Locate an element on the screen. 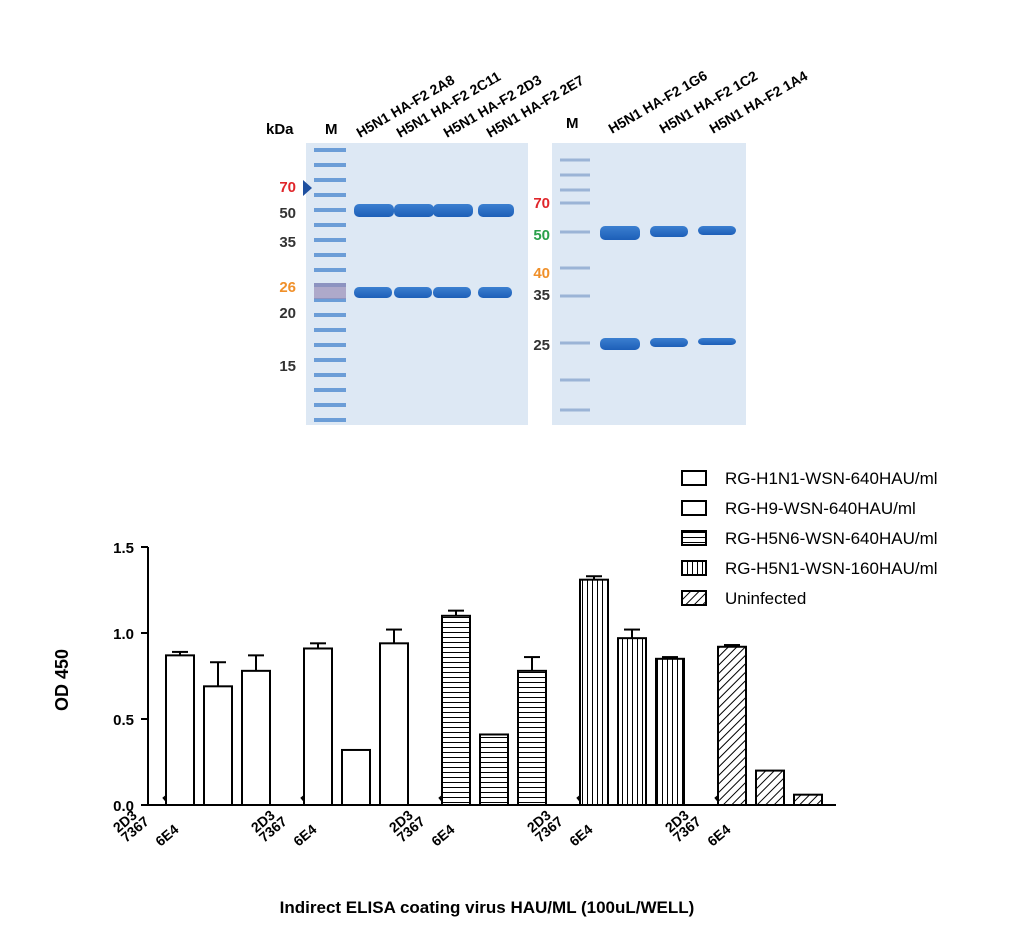  y-axis-title: OD 450 is located at coordinates (62, 680).